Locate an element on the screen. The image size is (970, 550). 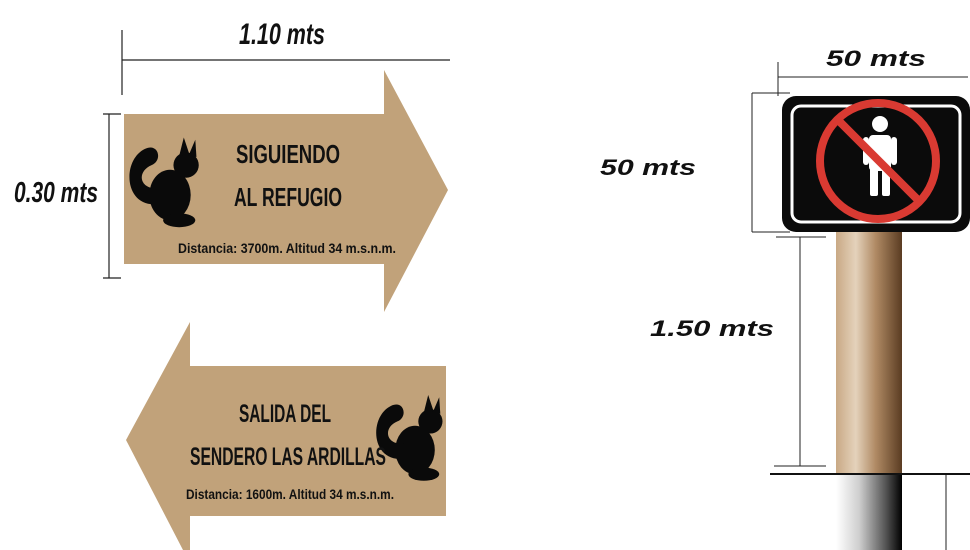
sign-left-detail: Distancia: 1600m. Altitud 34 m.s.n.m. is located at coordinates (290, 494).